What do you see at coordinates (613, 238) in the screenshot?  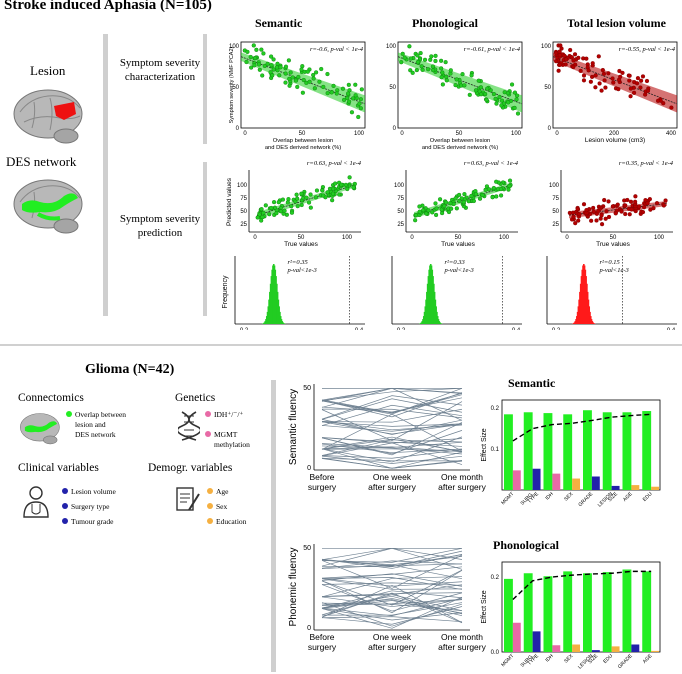 I see `pred-x-tick: 50` at bounding box center [613, 238].